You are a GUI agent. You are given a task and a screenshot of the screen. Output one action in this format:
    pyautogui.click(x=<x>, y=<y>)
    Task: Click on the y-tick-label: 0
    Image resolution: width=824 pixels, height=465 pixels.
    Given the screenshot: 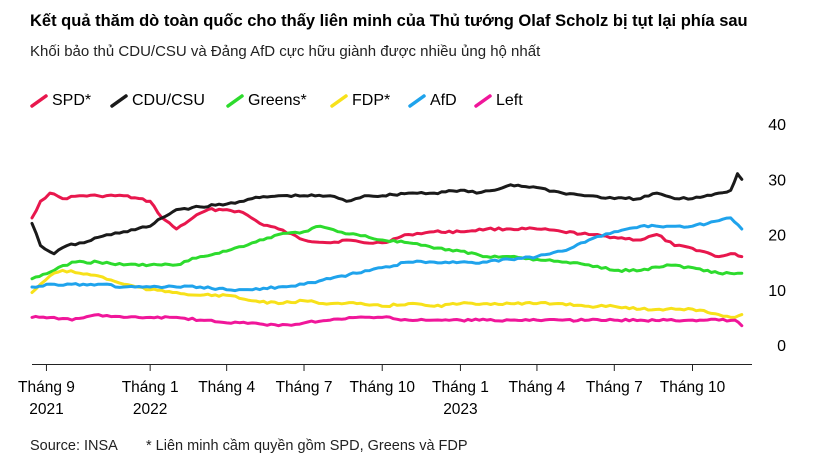 What is the action you would take?
    pyautogui.click(x=781, y=346)
    